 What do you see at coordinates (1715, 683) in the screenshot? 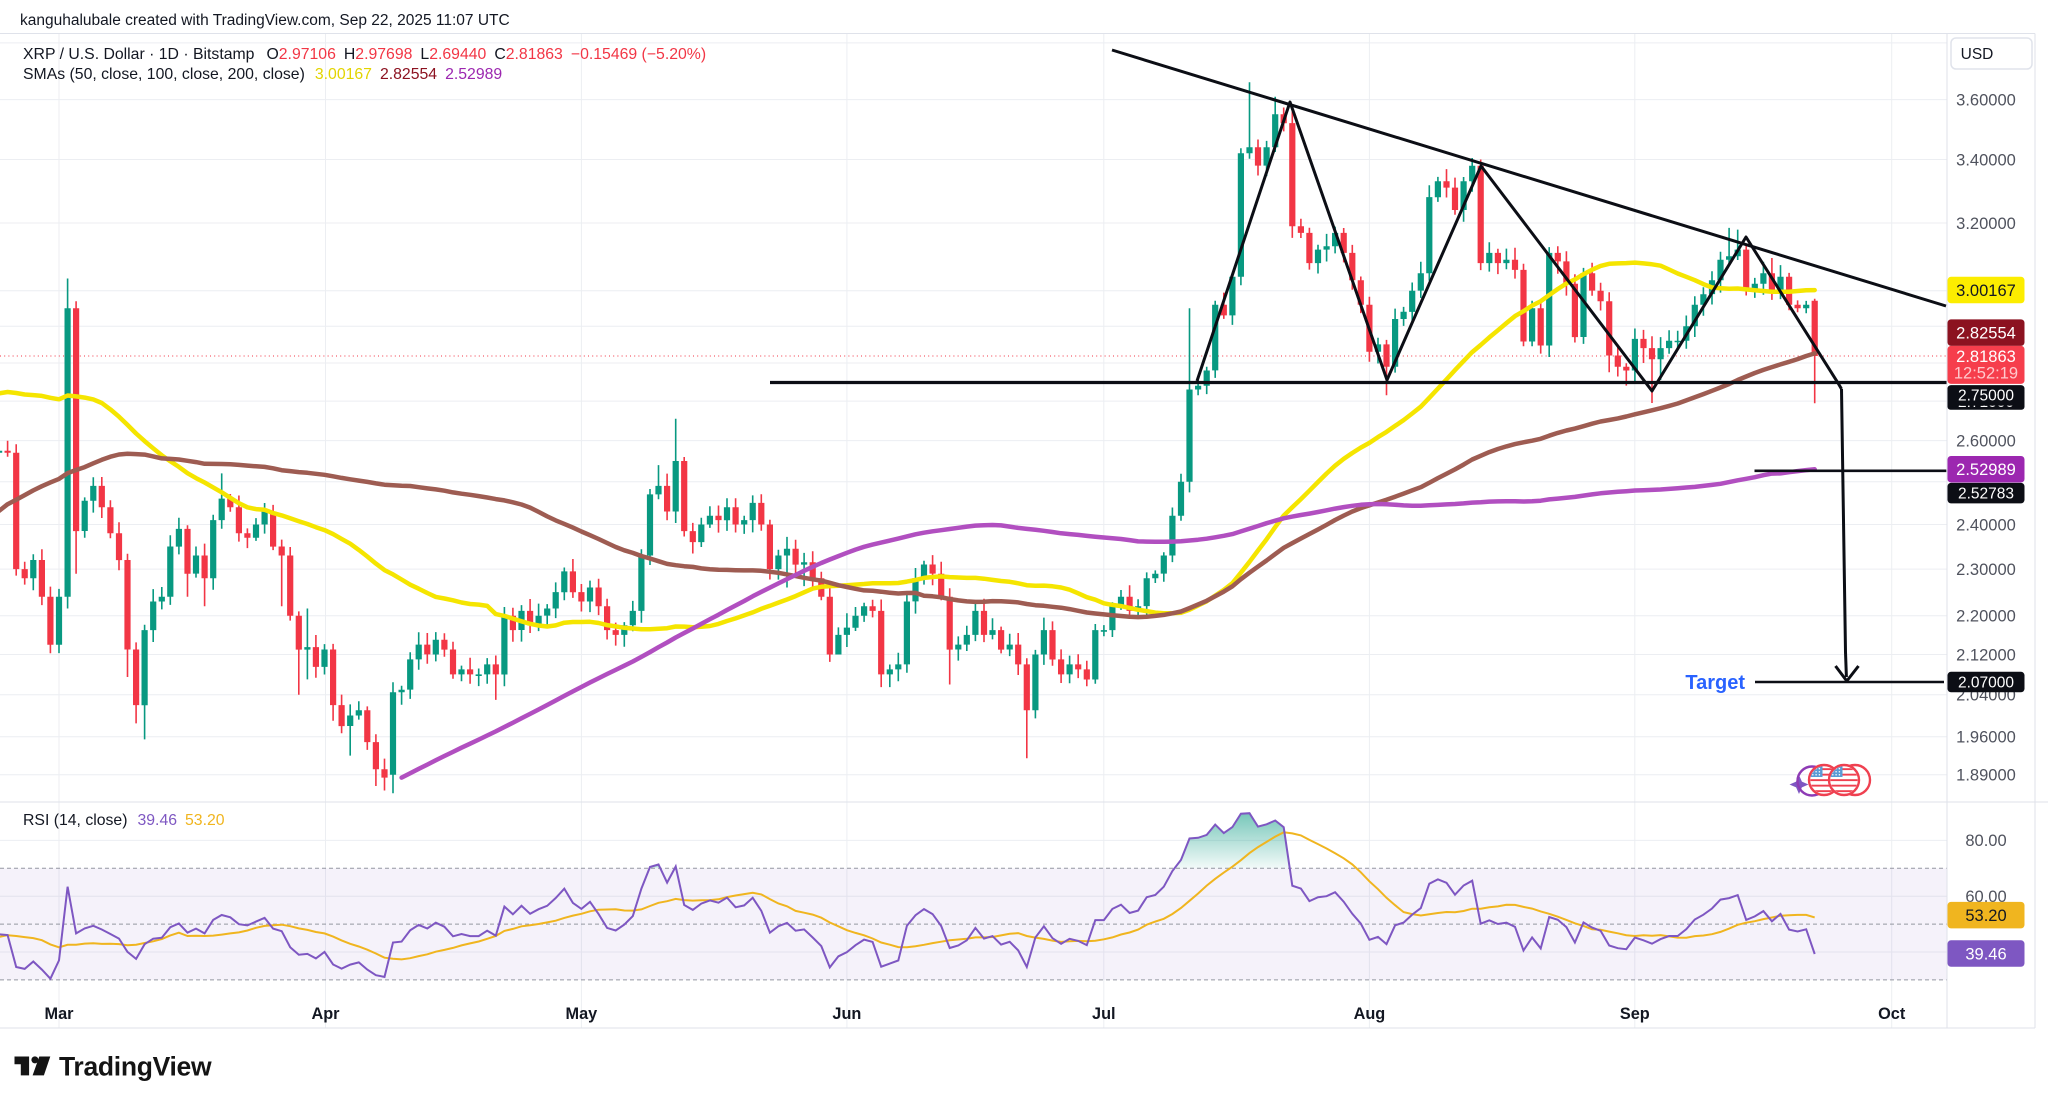
I see `svg-text: Target` at bounding box center [1715, 683].